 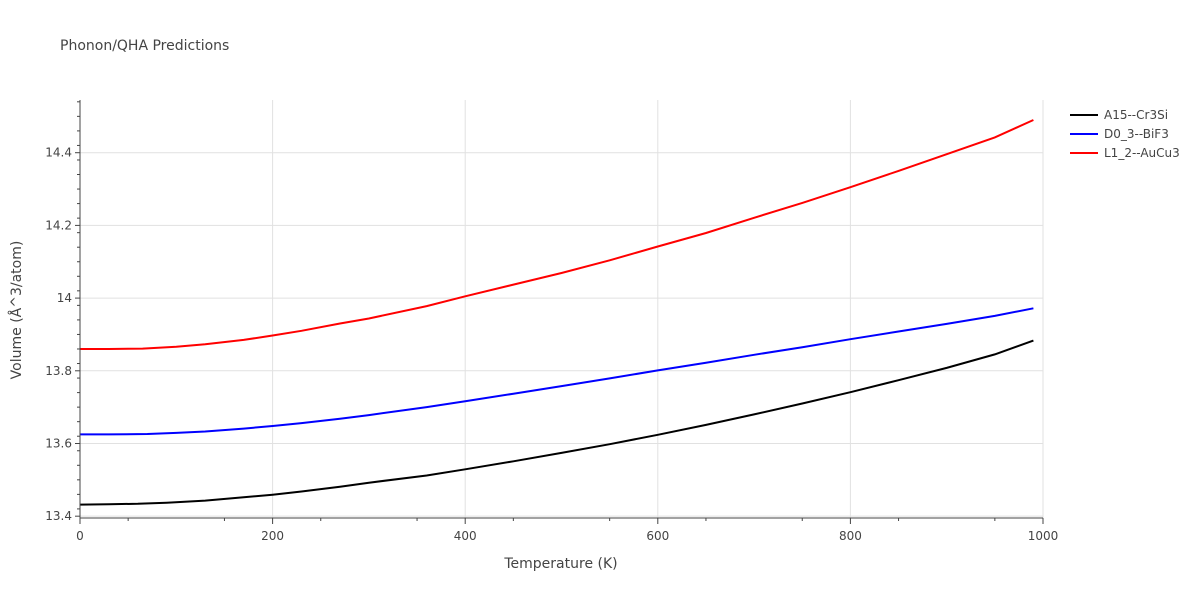 What do you see at coordinates (144, 46) in the screenshot?
I see `chart-title: Phonon/QHA Predictions` at bounding box center [144, 46].